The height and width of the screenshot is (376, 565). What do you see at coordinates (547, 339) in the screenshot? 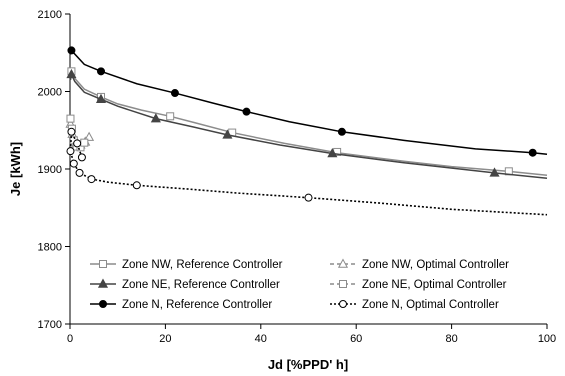
I see `x-tick-label: 100` at bounding box center [547, 339].